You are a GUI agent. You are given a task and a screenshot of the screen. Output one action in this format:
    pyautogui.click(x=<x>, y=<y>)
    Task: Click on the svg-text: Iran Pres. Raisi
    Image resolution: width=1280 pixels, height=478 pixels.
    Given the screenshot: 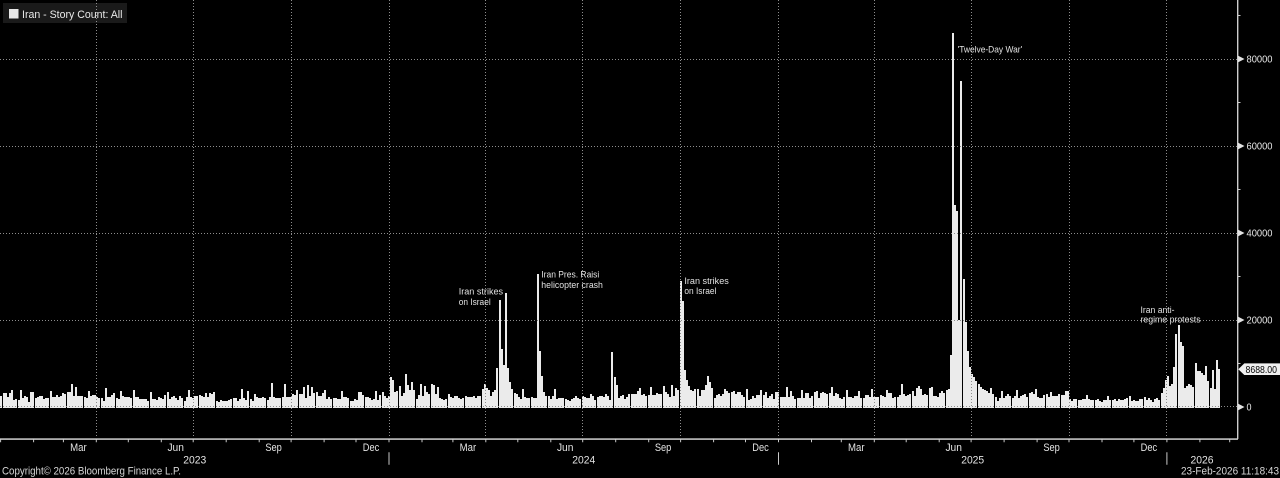 What is the action you would take?
    pyautogui.click(x=570, y=275)
    